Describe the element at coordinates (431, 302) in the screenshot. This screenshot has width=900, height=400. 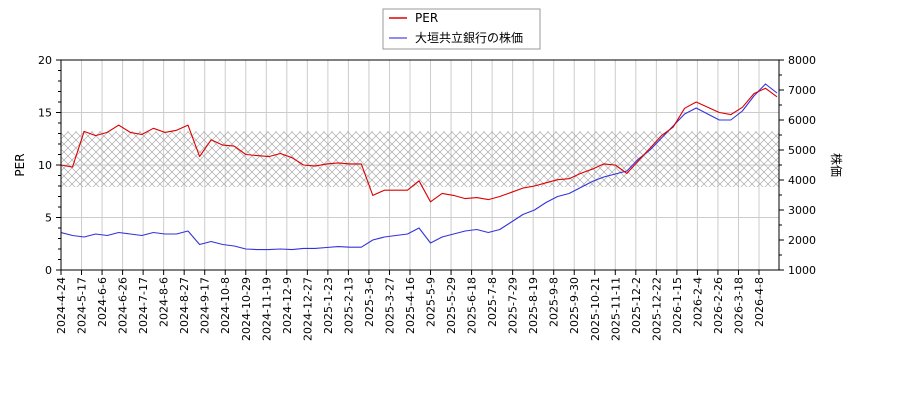
I see `x-tick-label: 2025-5-9` at that location.